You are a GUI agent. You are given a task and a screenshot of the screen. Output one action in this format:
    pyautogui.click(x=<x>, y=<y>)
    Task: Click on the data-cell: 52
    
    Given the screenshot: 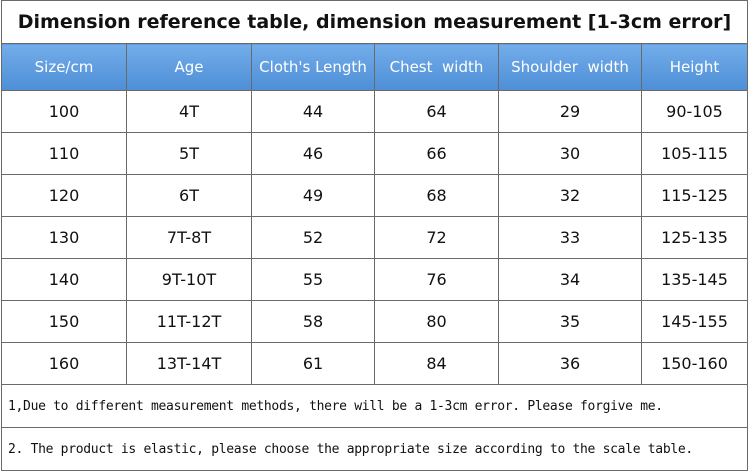 What is the action you would take?
    pyautogui.click(x=313, y=237)
    